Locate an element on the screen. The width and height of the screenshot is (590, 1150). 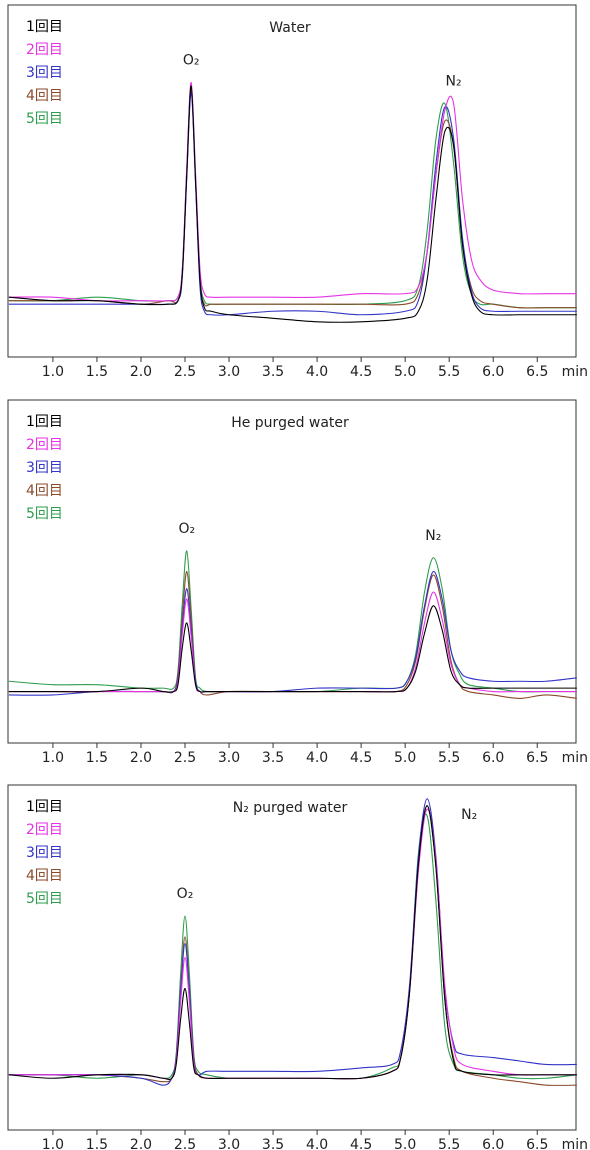
chart-title: Water is located at coordinates (290, 28).